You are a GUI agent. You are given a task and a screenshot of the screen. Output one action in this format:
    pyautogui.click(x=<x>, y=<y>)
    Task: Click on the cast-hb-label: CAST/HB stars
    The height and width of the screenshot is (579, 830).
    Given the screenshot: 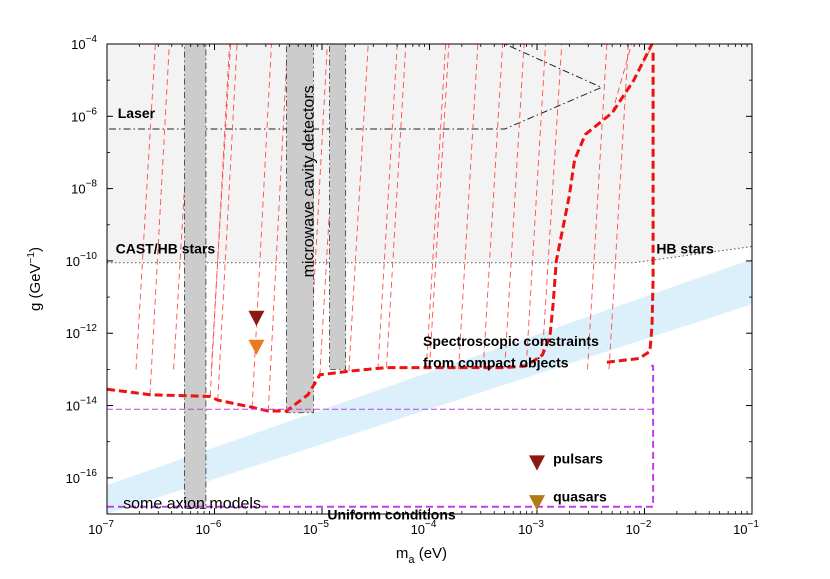 What is the action you would take?
    pyautogui.click(x=166, y=249)
    